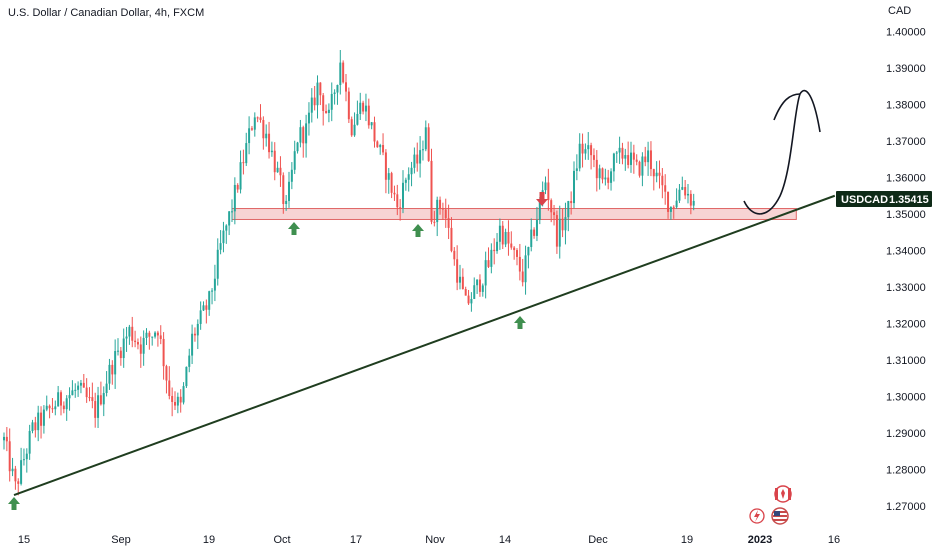 Image resolution: width=932 pixels, height=550 pixels. I want to click on x-axis: 15 Sep 19 Oct 17 Nov 14 Dec 19 2023 16, so click(429, 540).